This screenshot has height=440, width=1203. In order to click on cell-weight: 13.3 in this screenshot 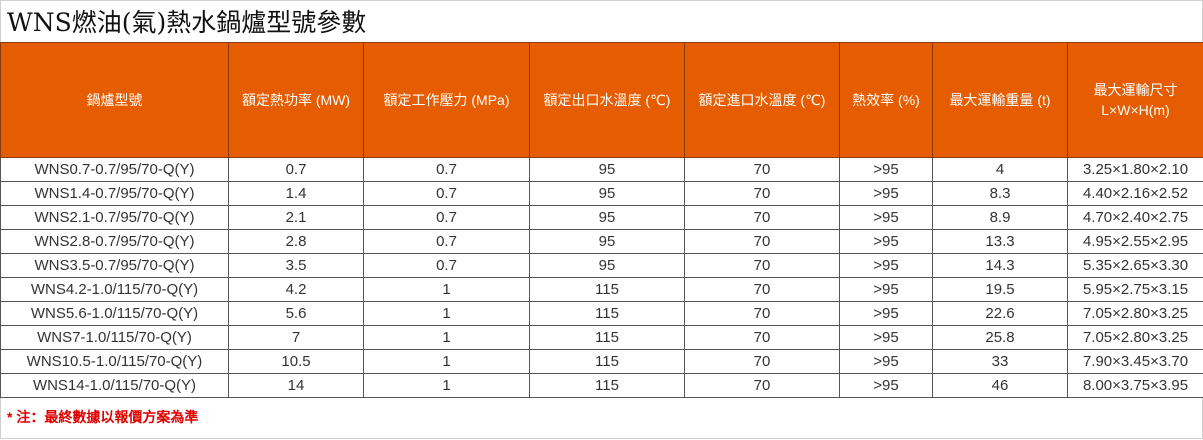, I will do `click(1000, 241)`.